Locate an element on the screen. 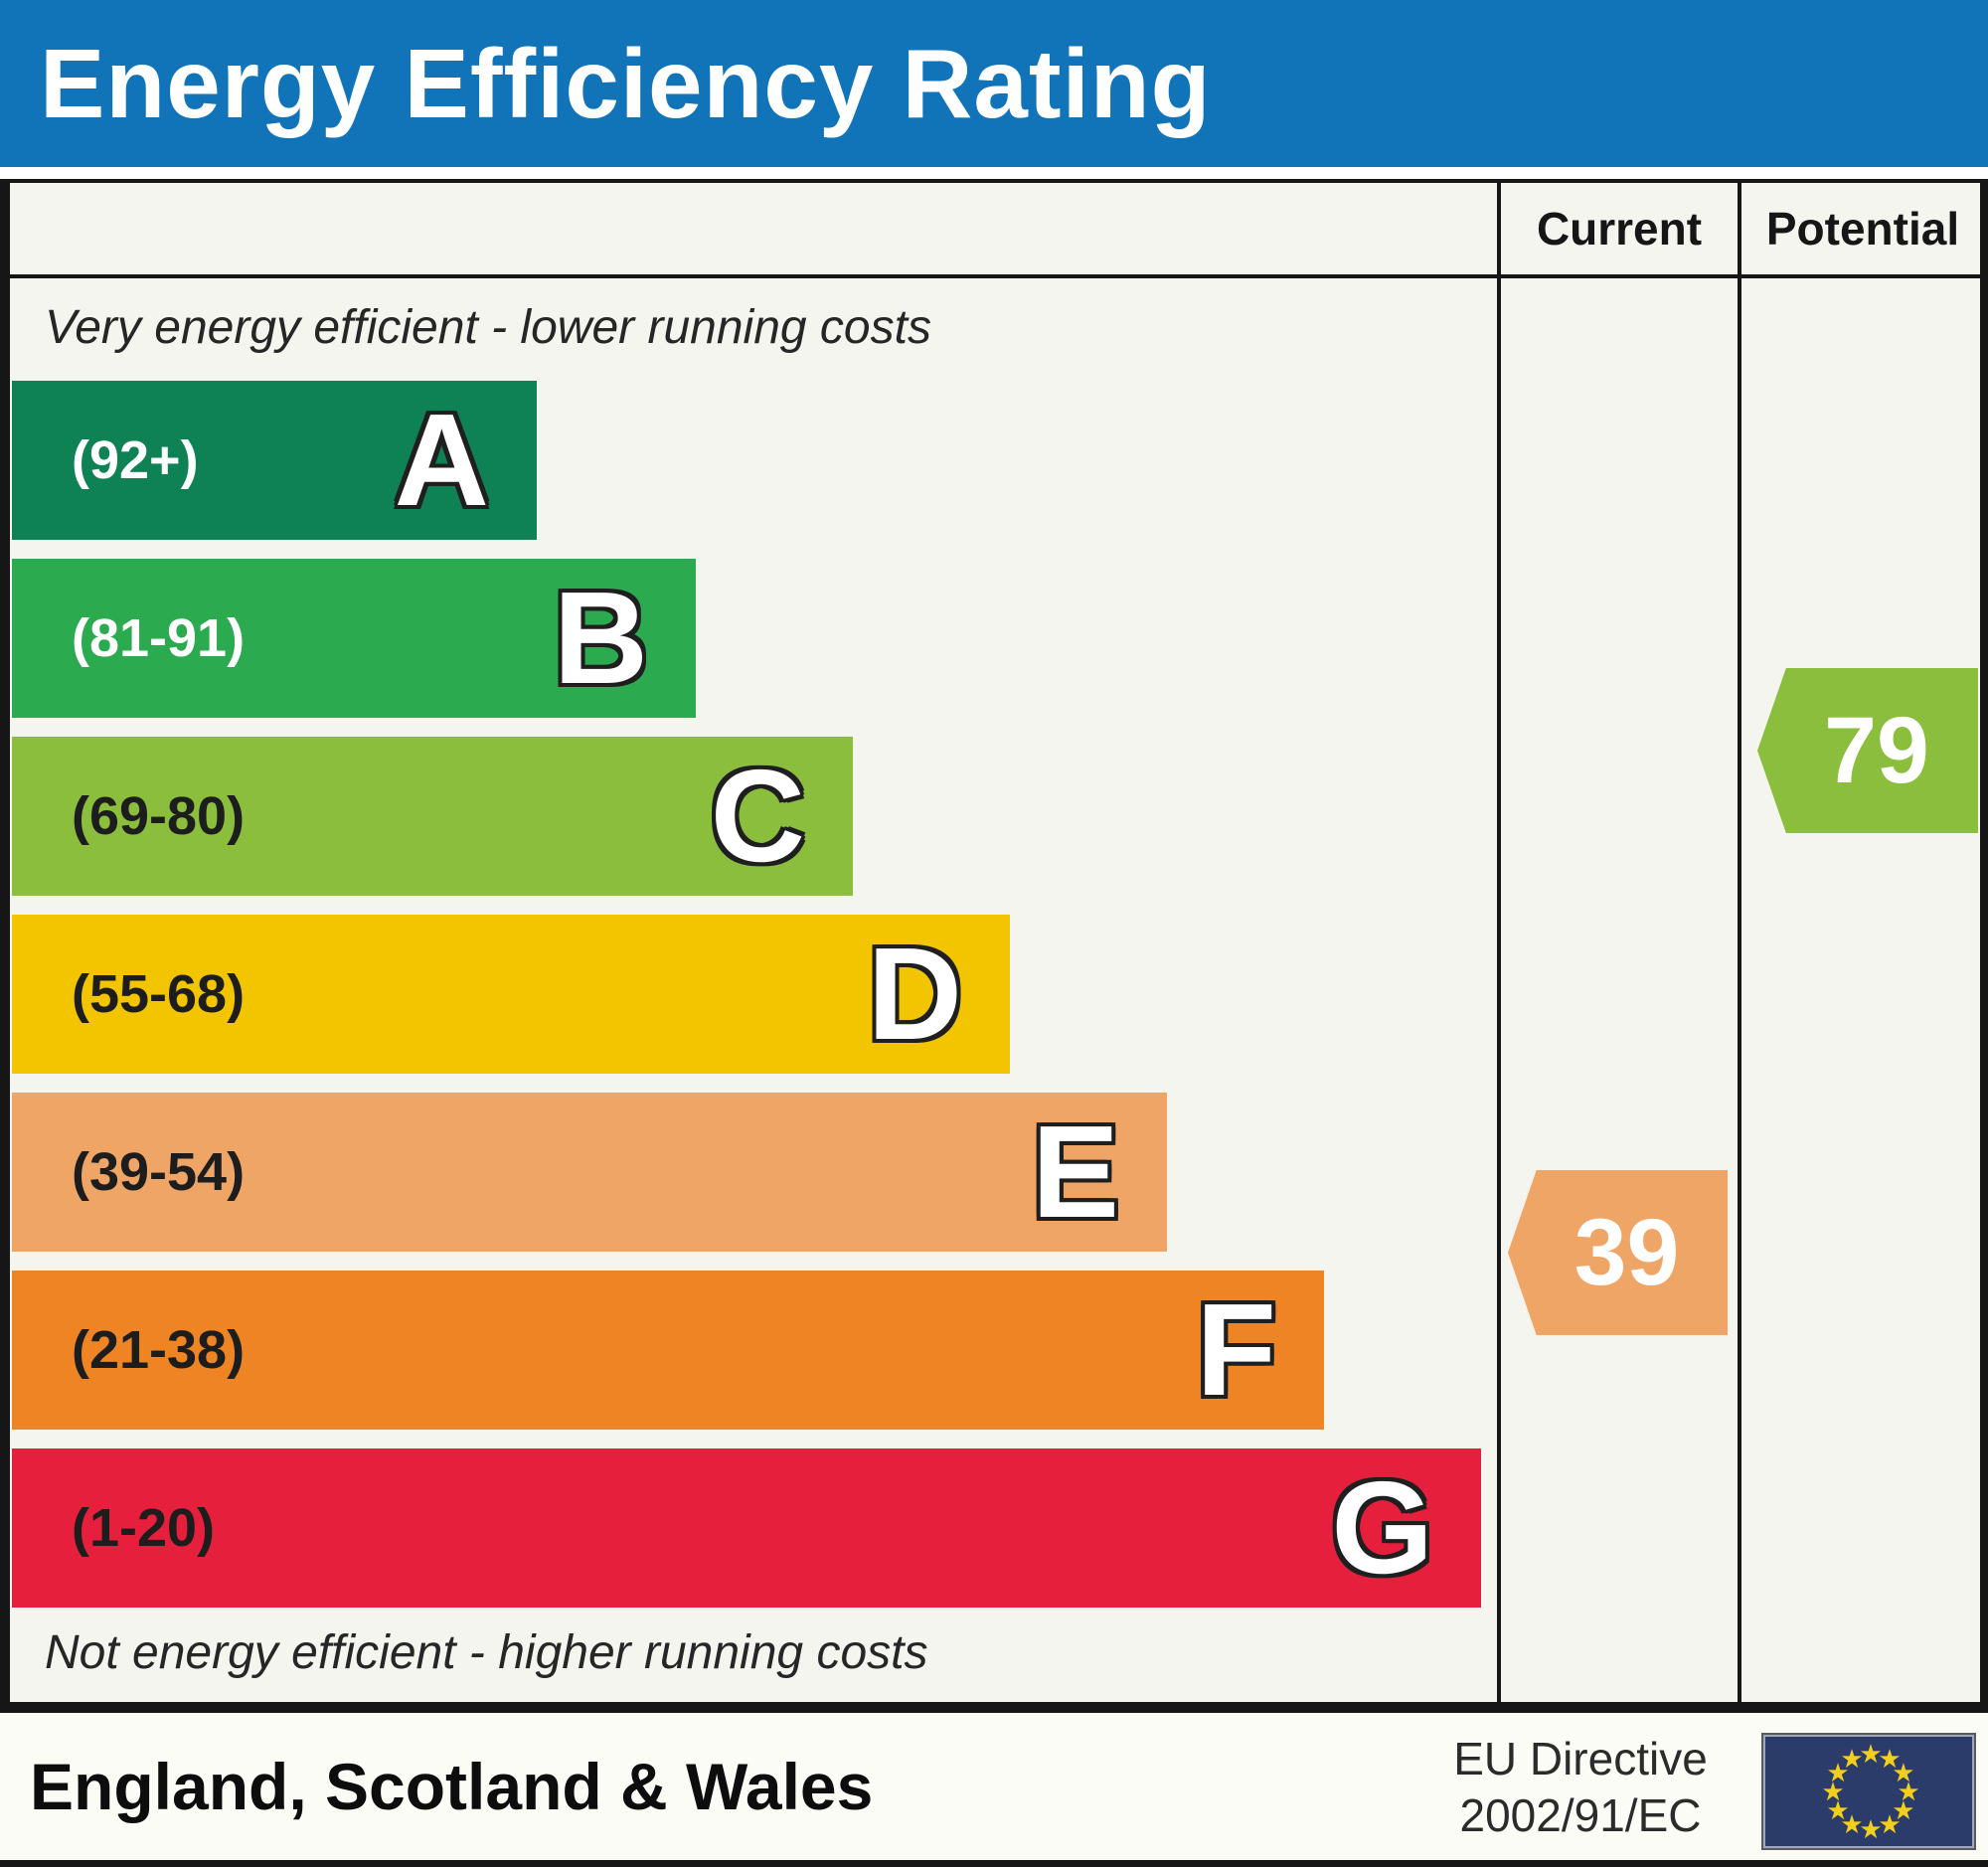 The width and height of the screenshot is (1988, 1867). current-column-header: Current is located at coordinates (1619, 229).